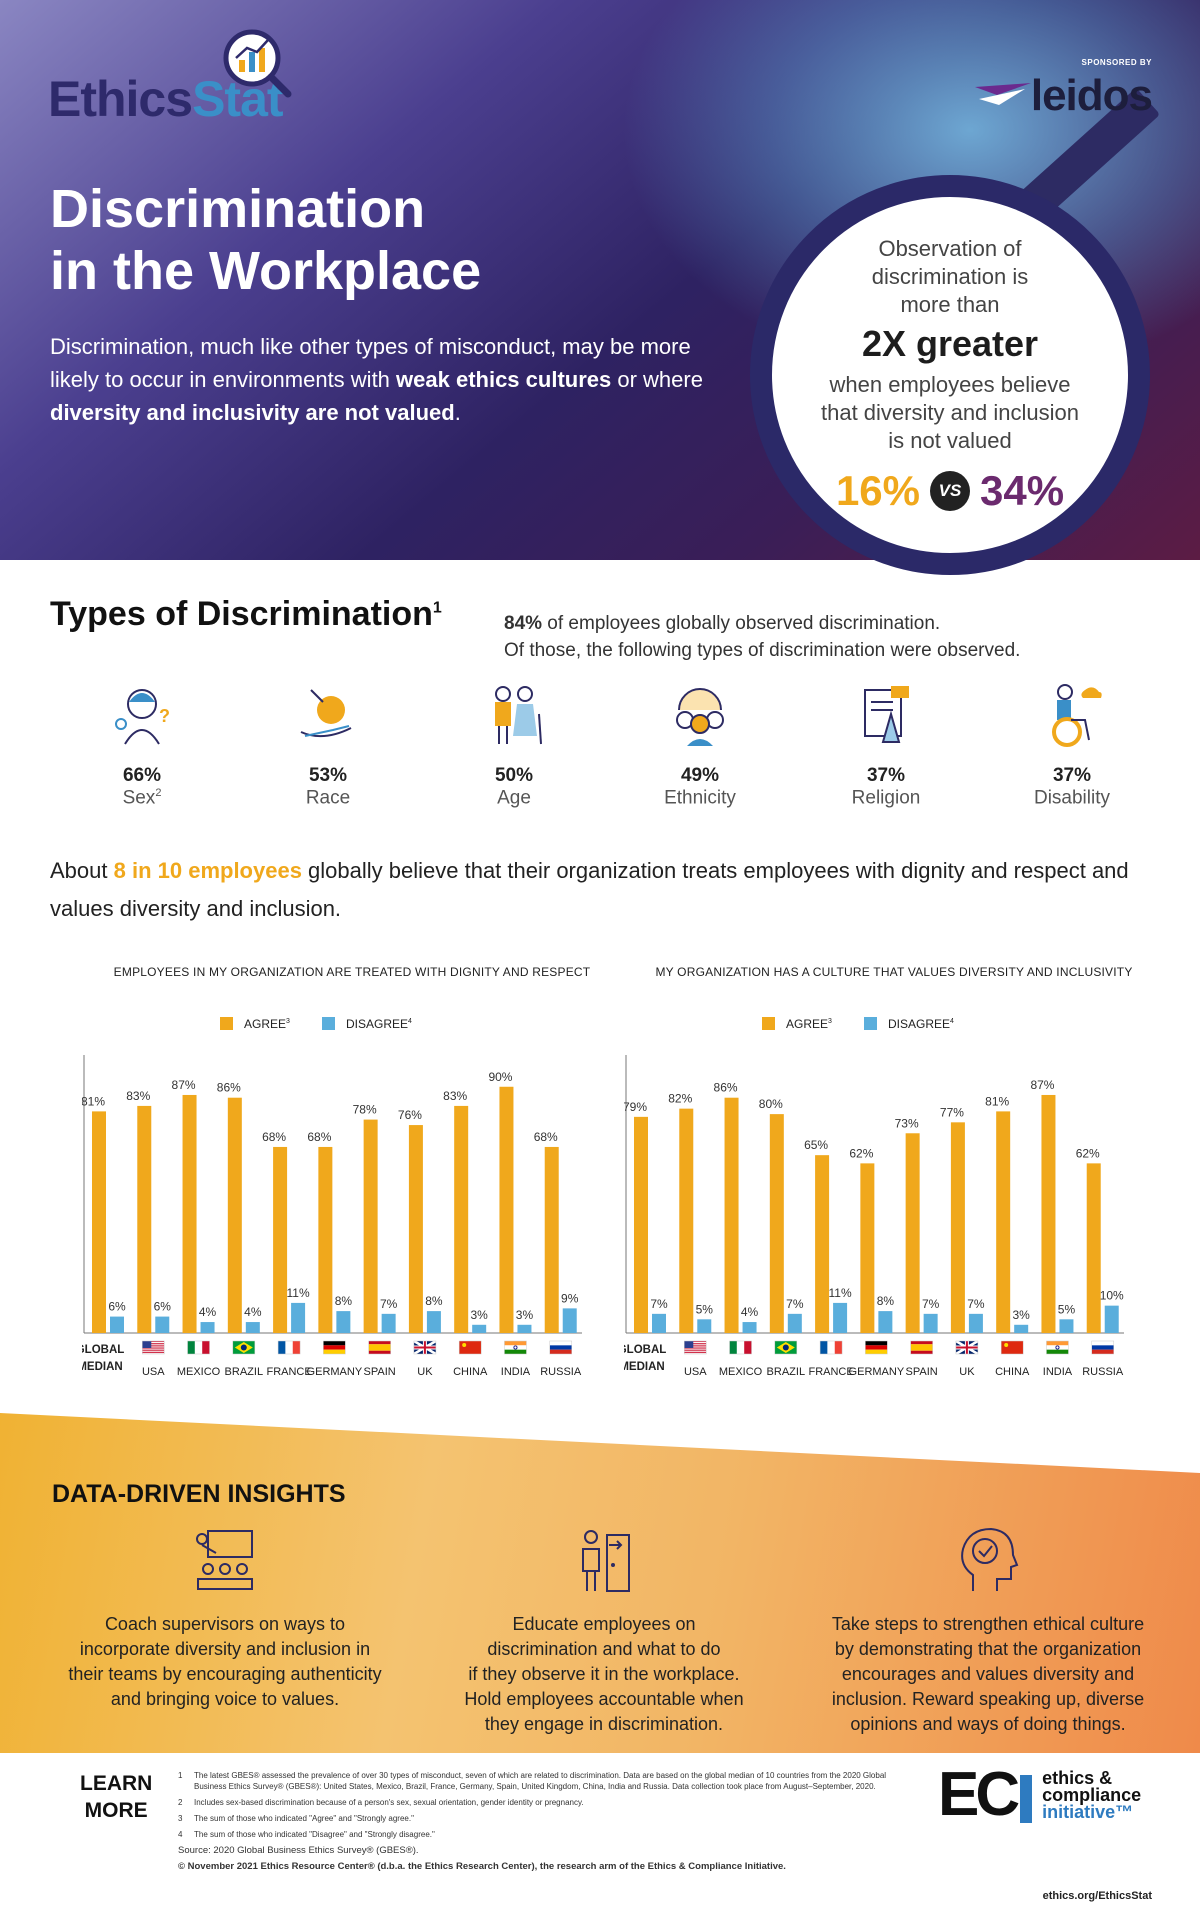  I want to click on leidos-logo-text: leidos, so click(1091, 95).